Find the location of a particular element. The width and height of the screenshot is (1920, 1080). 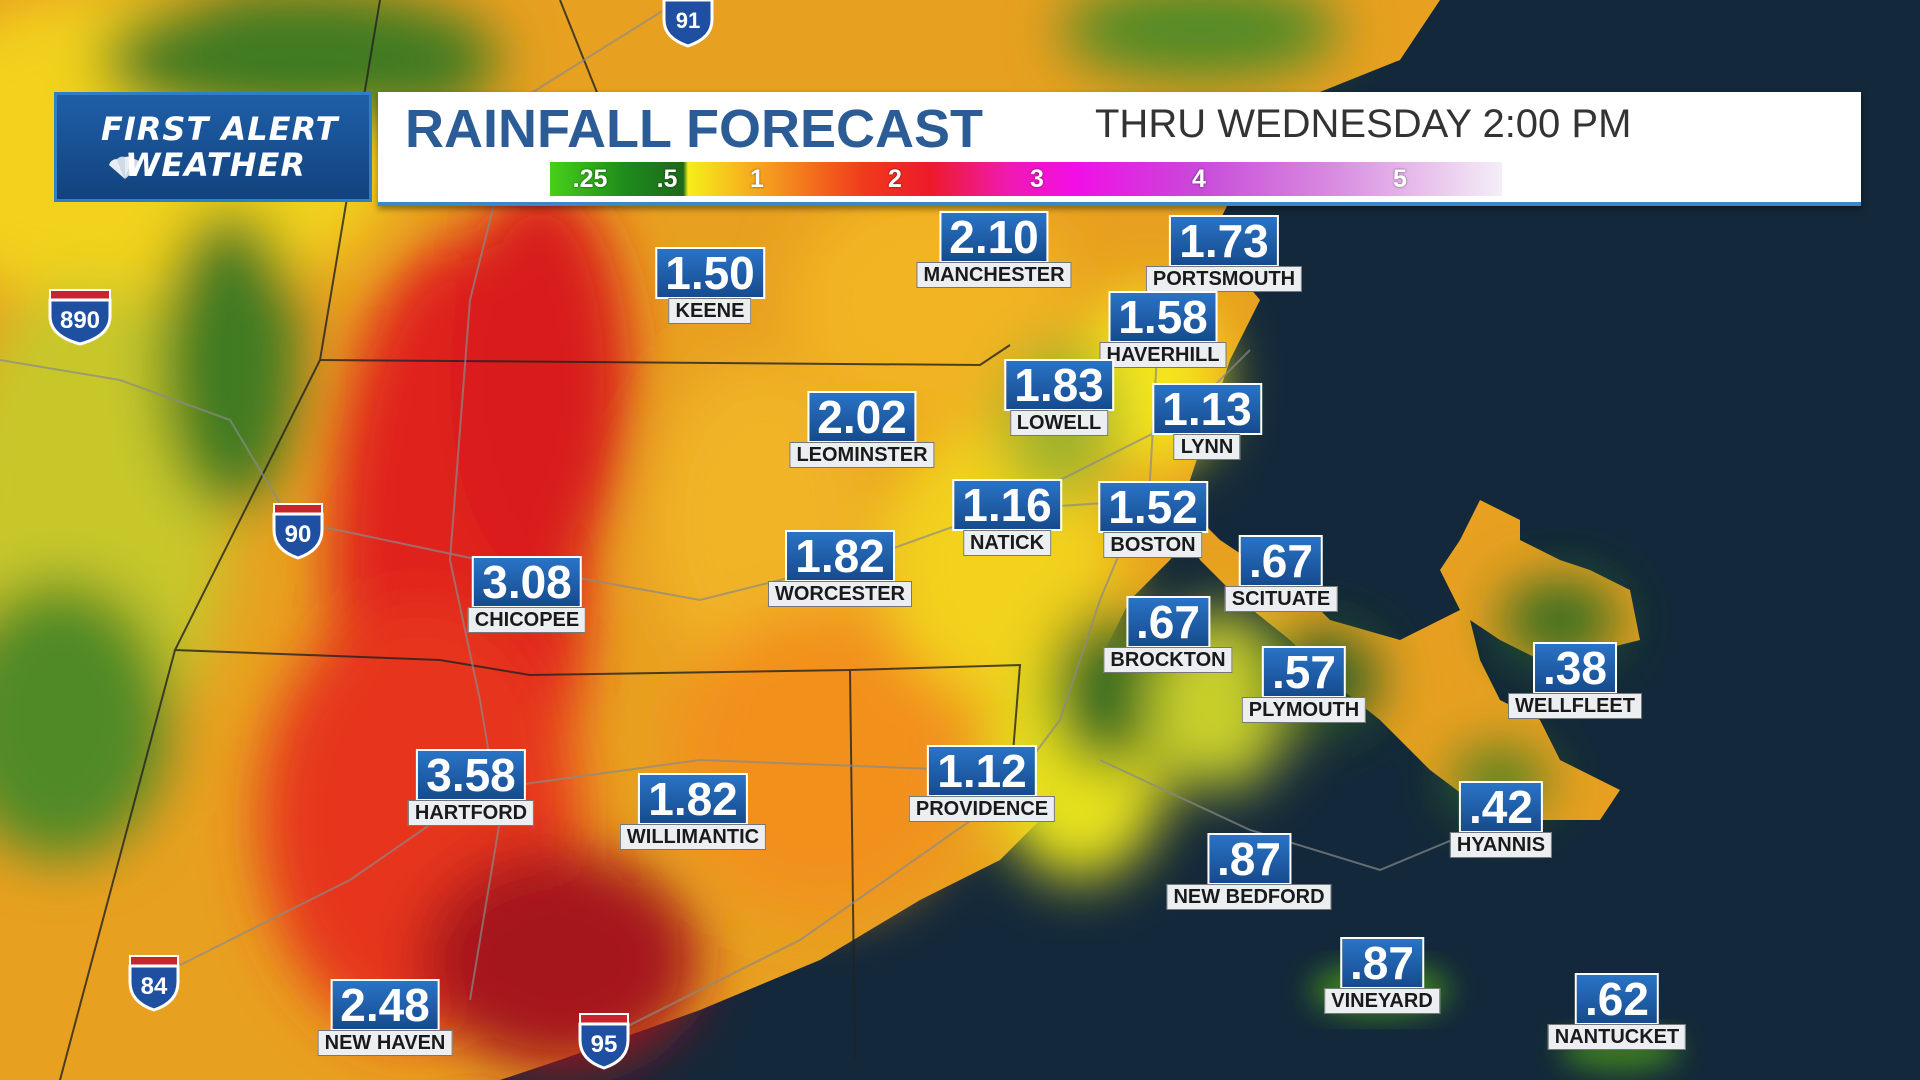

rainfall-value: 1.50 is located at coordinates (710, 273).